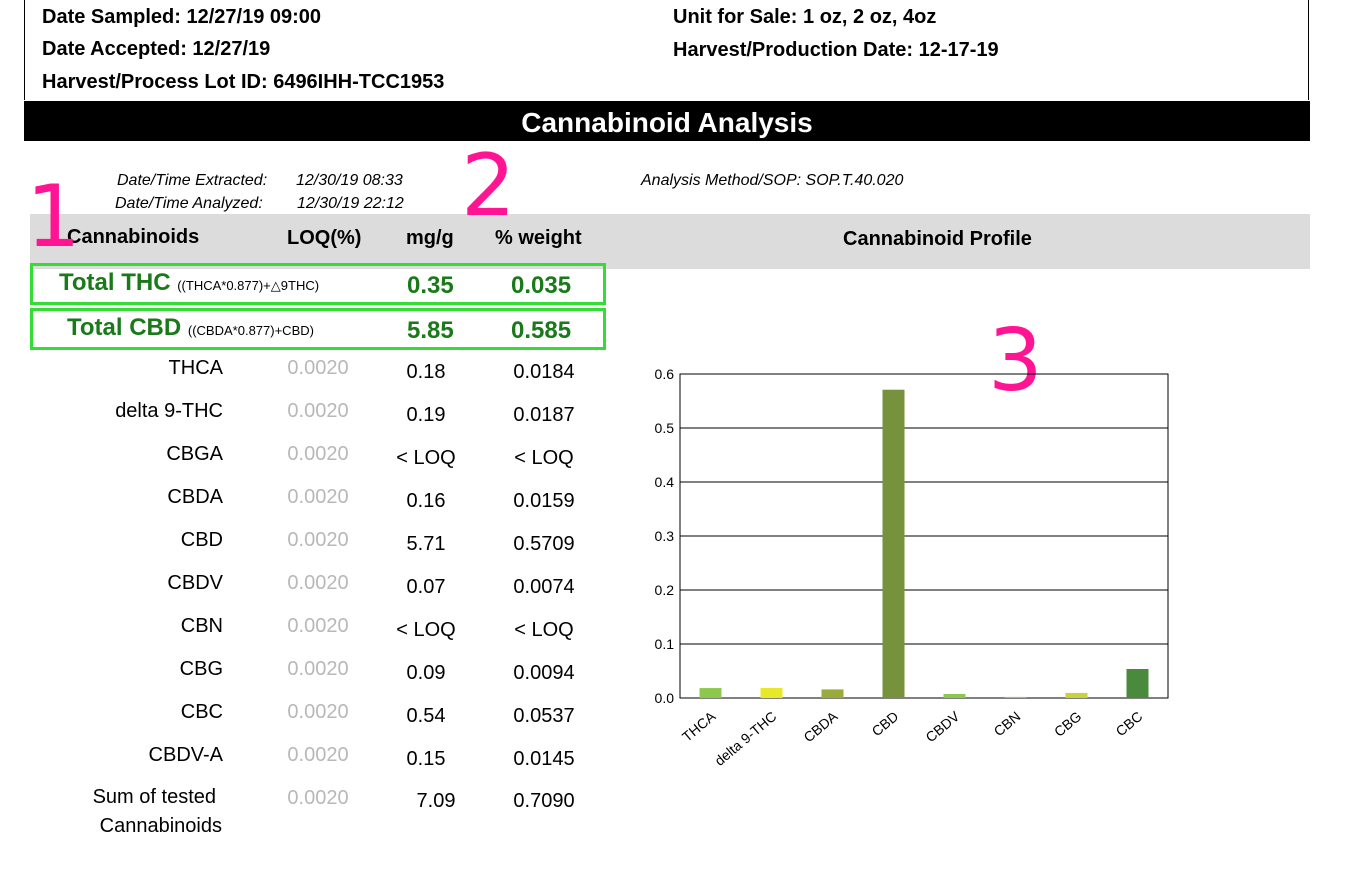 The height and width of the screenshot is (874, 1370). What do you see at coordinates (884, 723) in the screenshot?
I see `x-tick-label: CBD` at bounding box center [884, 723].